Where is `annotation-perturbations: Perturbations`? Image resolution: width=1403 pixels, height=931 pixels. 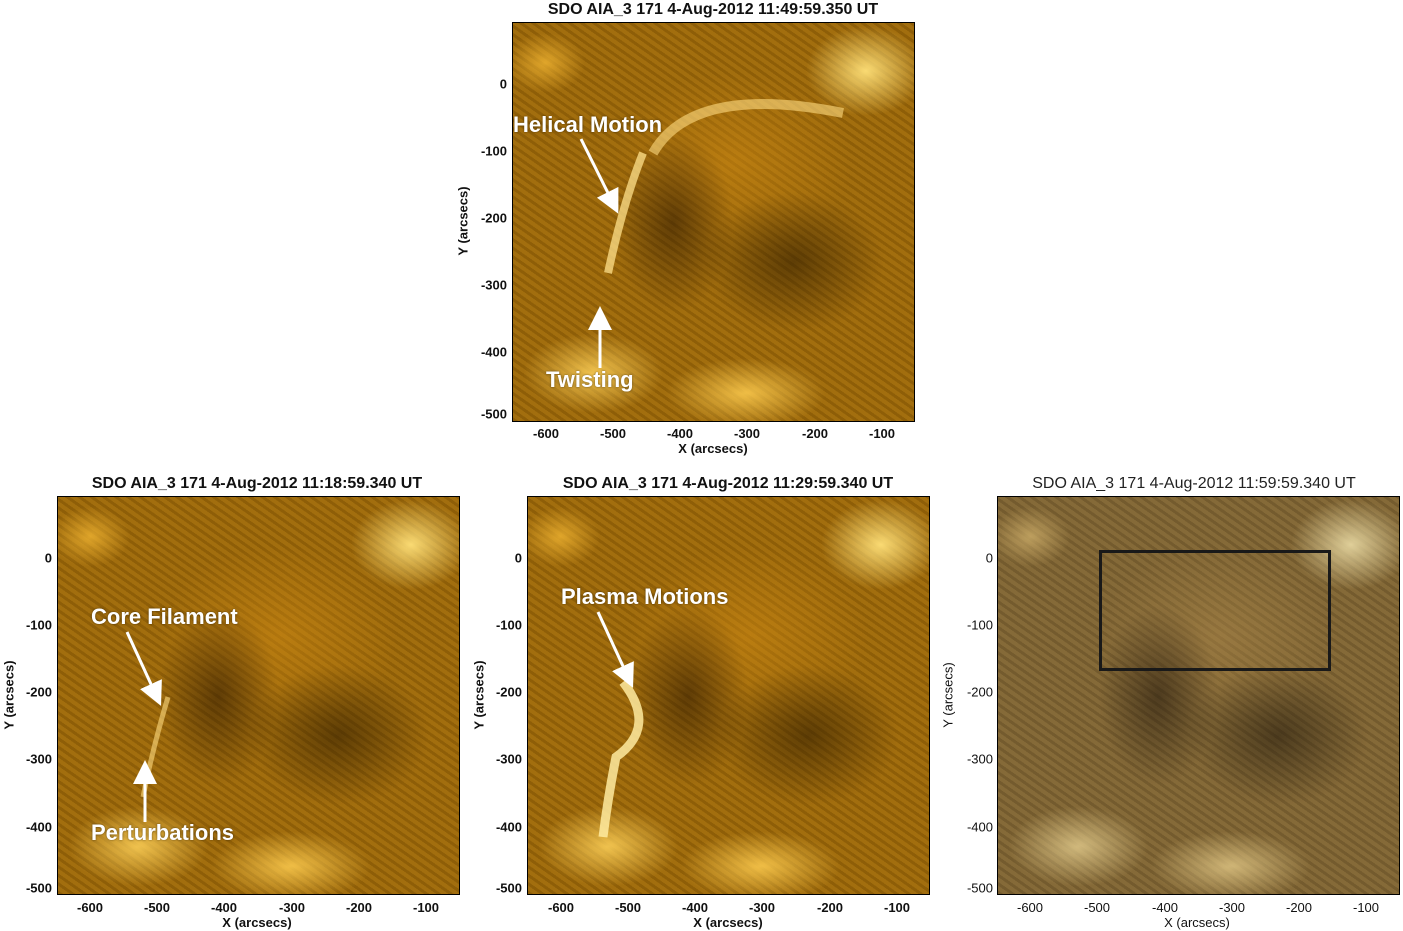 annotation-perturbations: Perturbations is located at coordinates (163, 832).